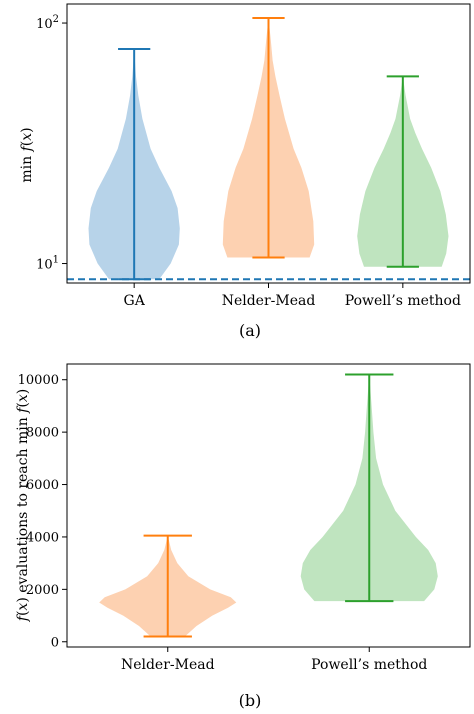 The height and width of the screenshot is (714, 474). What do you see at coordinates (274, 660) in the screenshot?
I see `x-tick-labels-b: Nelder-Mead Powell’s method` at bounding box center [274, 660].